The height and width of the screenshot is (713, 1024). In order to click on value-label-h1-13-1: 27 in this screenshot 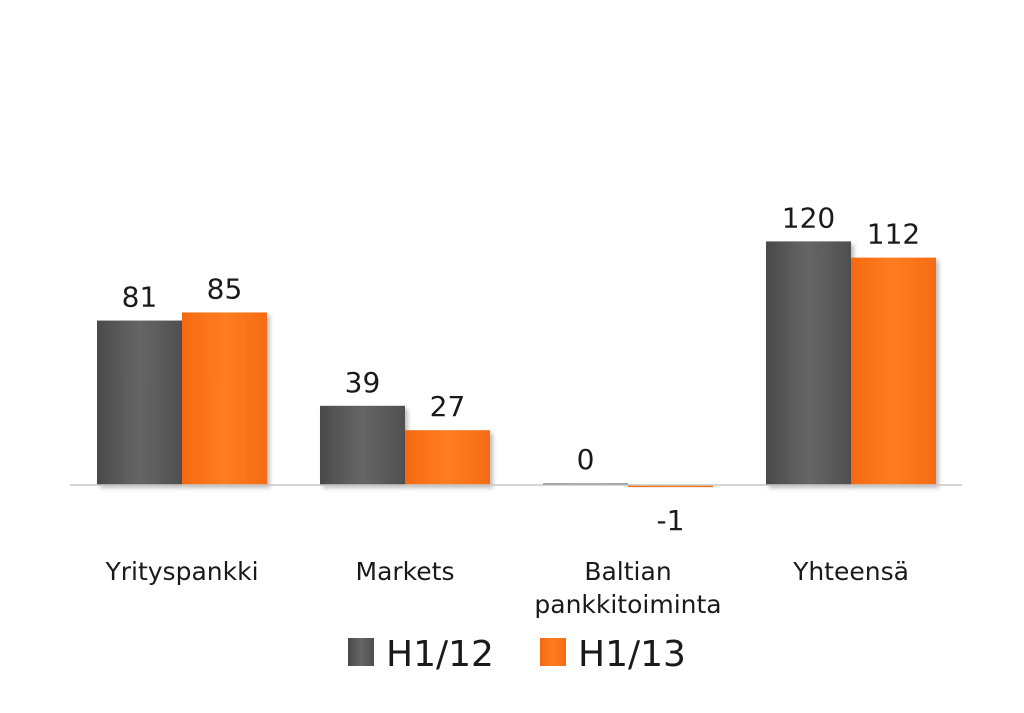, I will do `click(448, 406)`.